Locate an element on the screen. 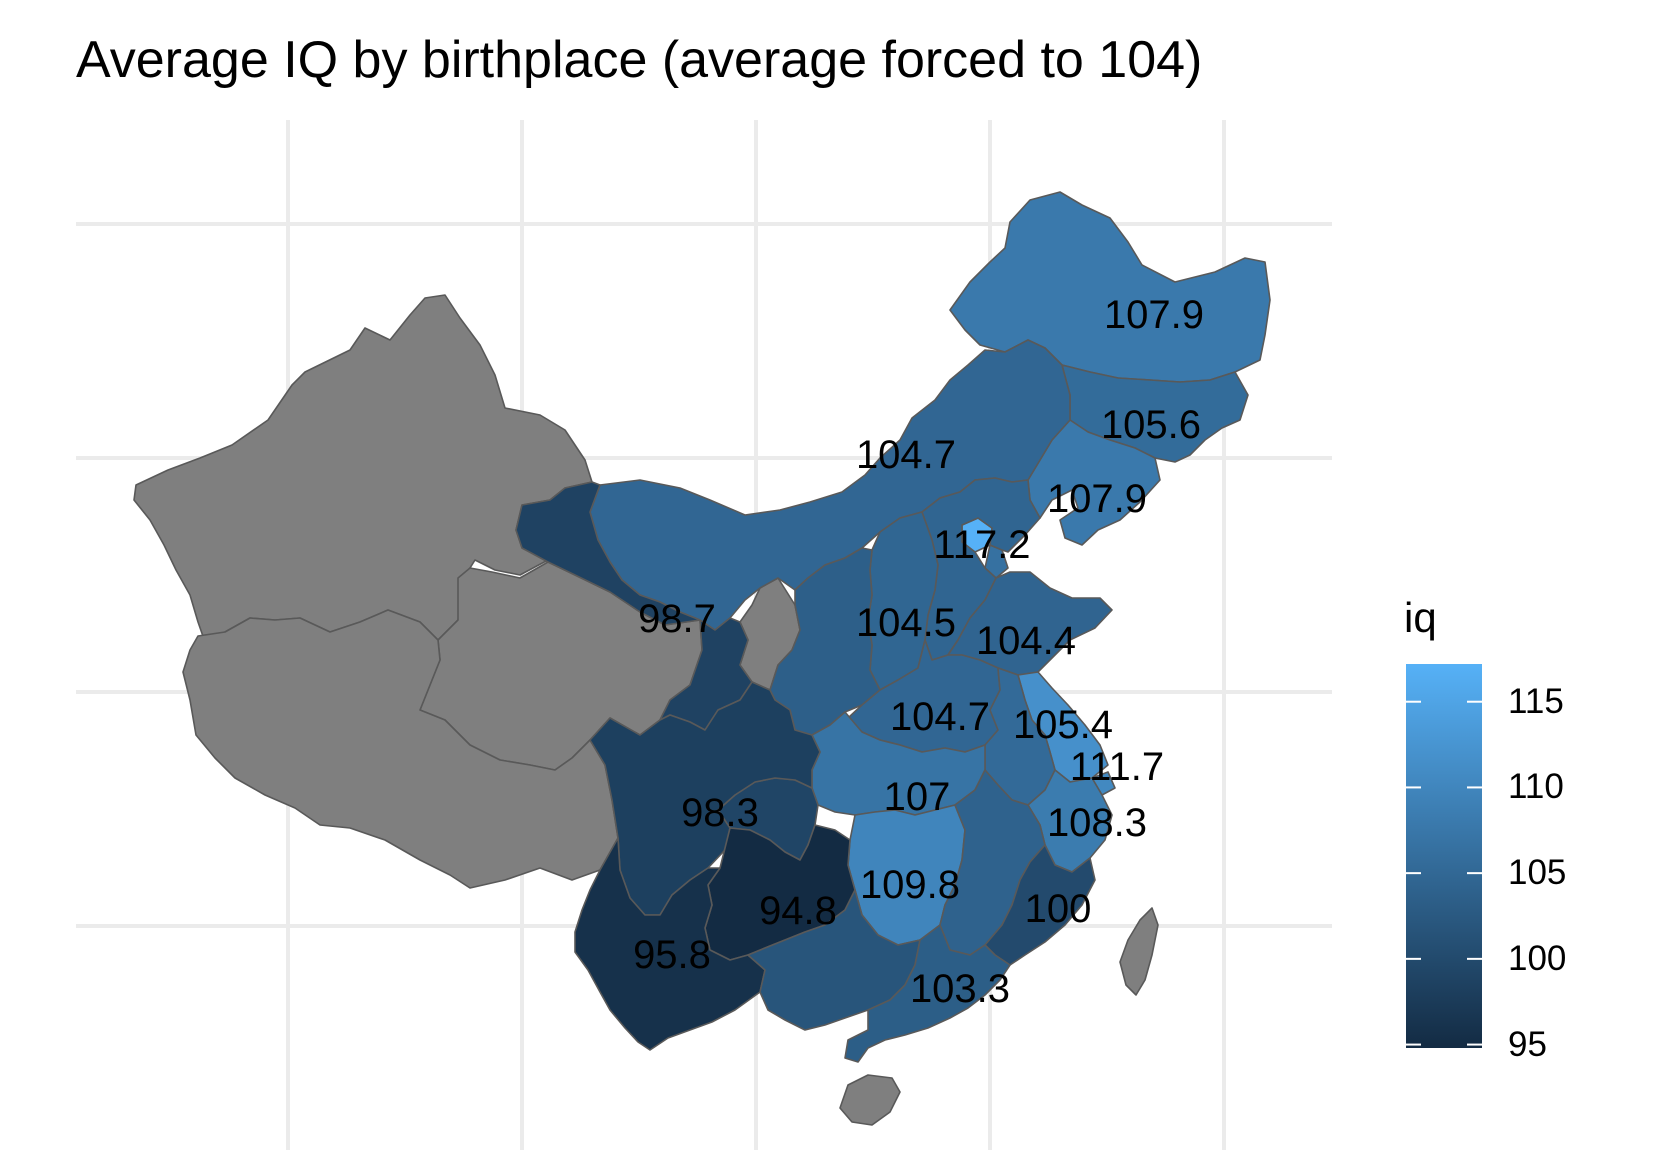  region-fujian is located at coordinates (1040, 905).